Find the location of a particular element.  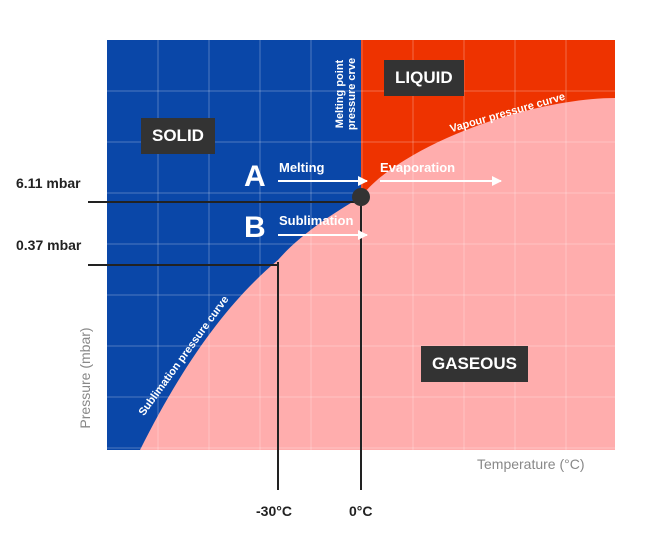

melting-curve-label: Melting point pressure crve is located at coordinates (346, 94).